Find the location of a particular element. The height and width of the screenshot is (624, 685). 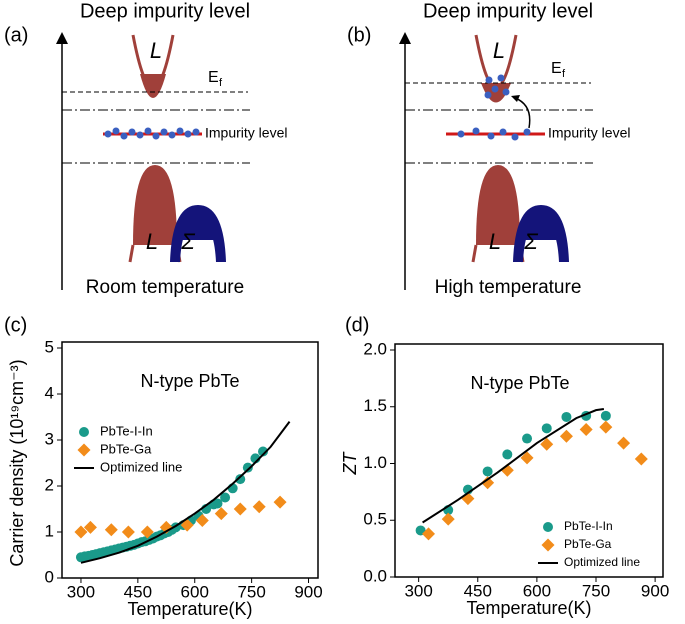

fermi-label: E is located at coordinates (556, 68).